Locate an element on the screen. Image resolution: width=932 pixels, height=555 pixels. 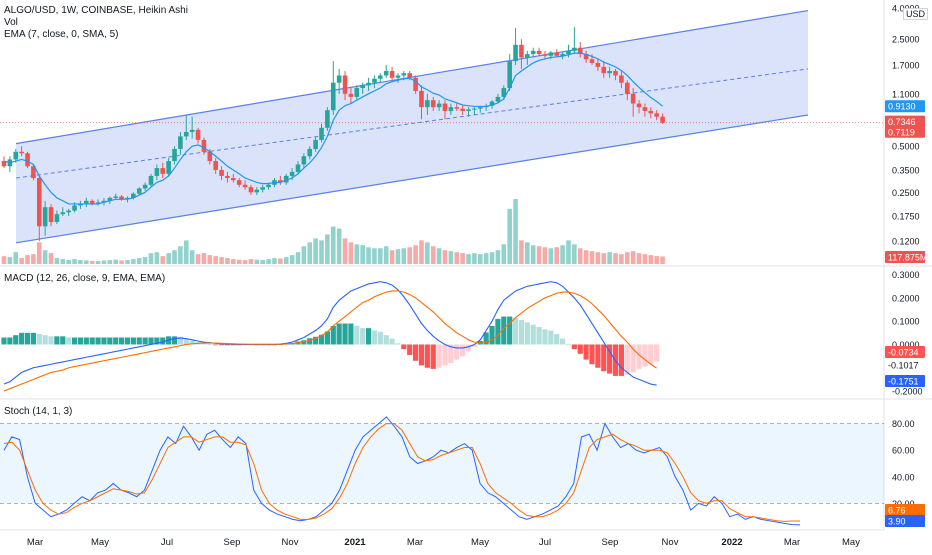
price-tick-label: 0.1200 is located at coordinates (906, 242).